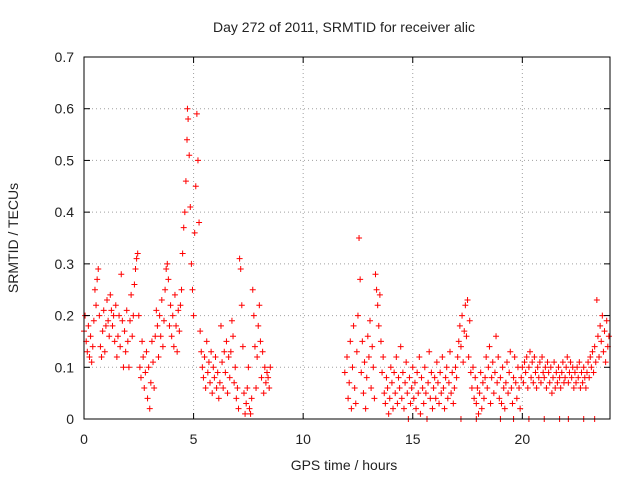  I want to click on y-tick-label: 0.4, so click(65, 212).